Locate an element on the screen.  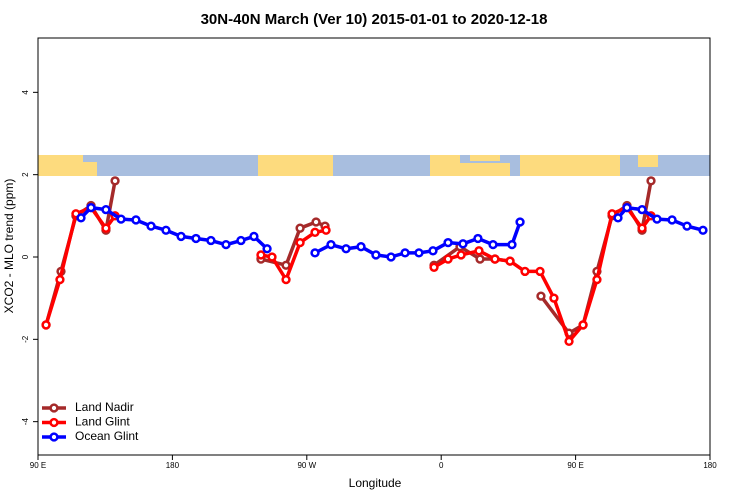
x-tick-label: 90 W is located at coordinates (306, 465).